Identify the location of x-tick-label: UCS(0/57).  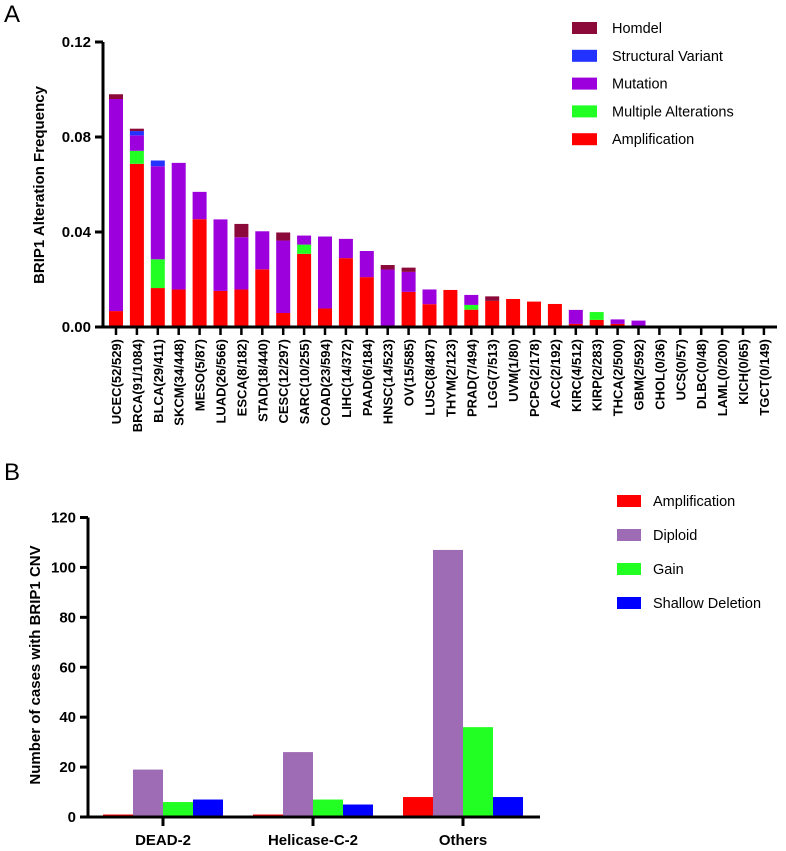
(680, 369).